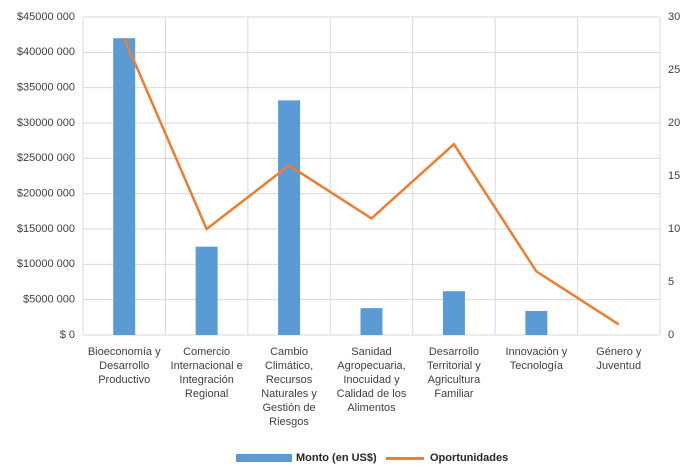 Image resolution: width=687 pixels, height=467 pixels. I want to click on y2-tick-label: 10, so click(674, 229).